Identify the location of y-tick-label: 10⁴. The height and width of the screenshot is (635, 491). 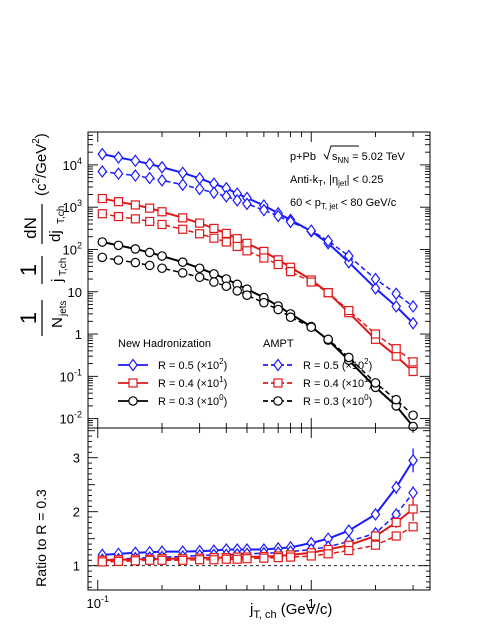
(72, 164).